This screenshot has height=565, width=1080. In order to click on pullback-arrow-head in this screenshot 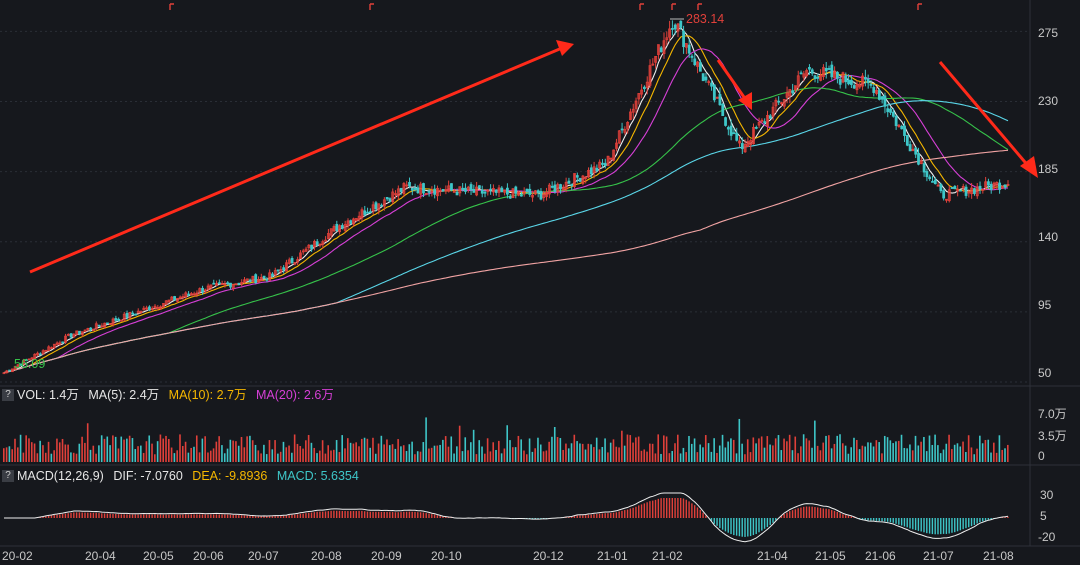, I will do `click(745, 101)`.